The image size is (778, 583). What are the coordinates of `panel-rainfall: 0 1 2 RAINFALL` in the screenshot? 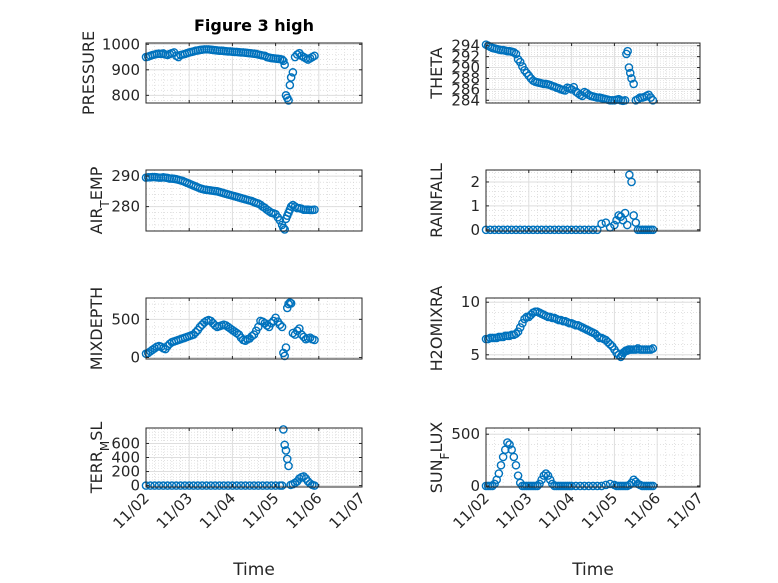 It's located at (564, 201).